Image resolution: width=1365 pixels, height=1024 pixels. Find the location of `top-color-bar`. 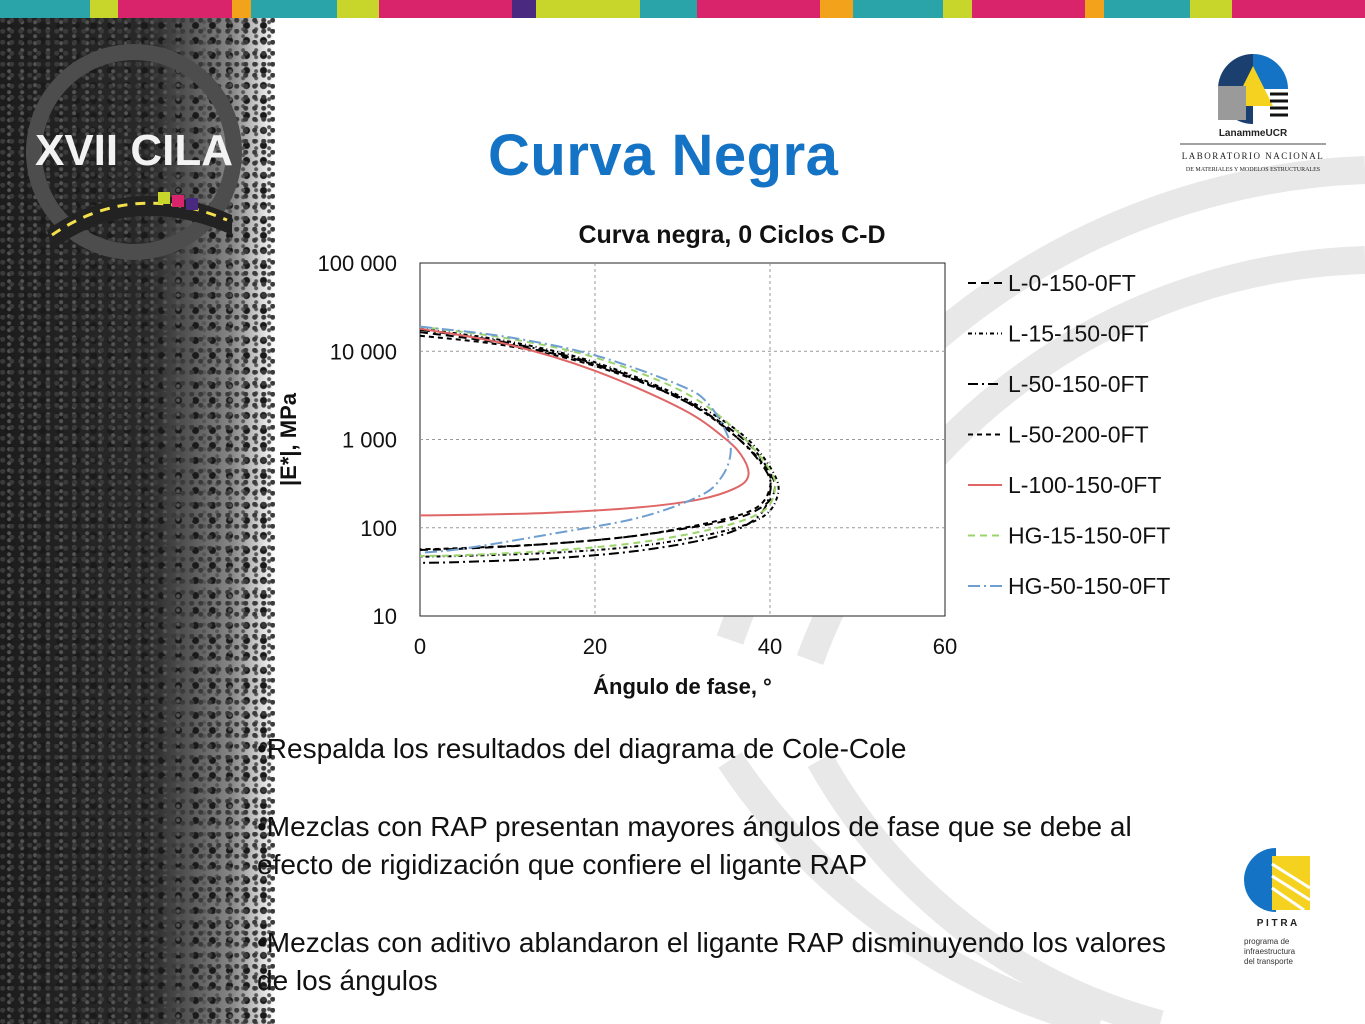

top-color-bar is located at coordinates (682, 9).